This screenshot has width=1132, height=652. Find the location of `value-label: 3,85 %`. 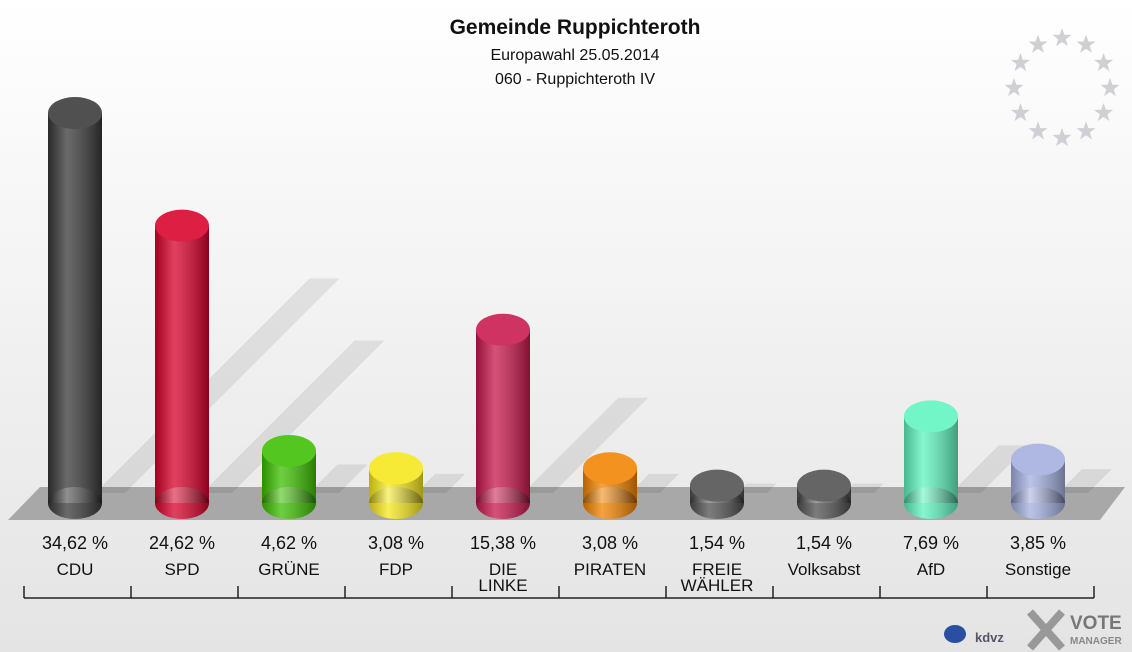

value-label: 3,85 % is located at coordinates (1038, 543).